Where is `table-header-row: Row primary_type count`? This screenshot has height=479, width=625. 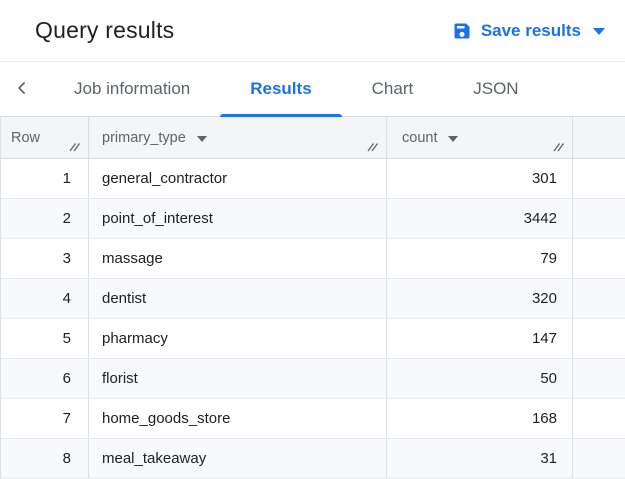 table-header-row: Row primary_type count is located at coordinates (313, 138).